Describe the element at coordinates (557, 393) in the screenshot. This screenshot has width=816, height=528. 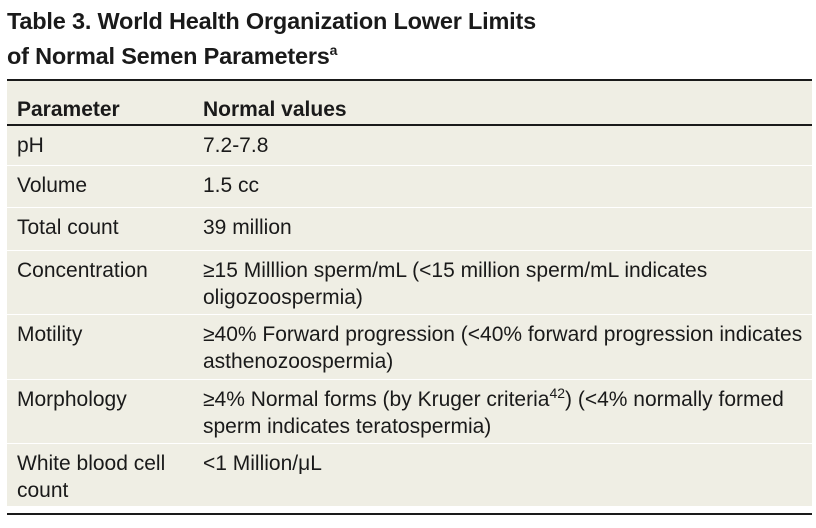
I see `reference-superscript: 42` at that location.